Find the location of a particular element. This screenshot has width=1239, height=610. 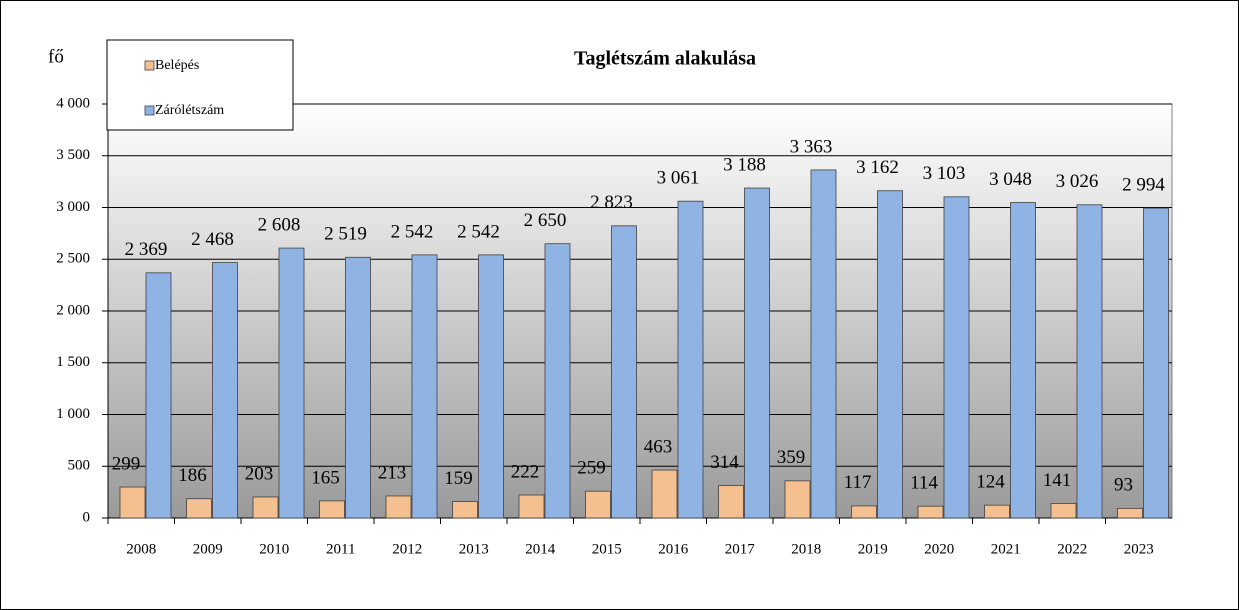

chart-title: Taglétszám alakulása is located at coordinates (665, 59).